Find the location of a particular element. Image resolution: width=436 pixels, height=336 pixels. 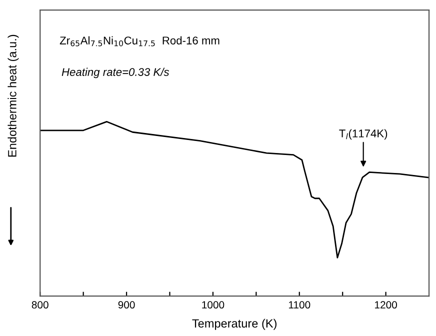

text: Heating rate=0.33 K/s is located at coordinates (116, 73).